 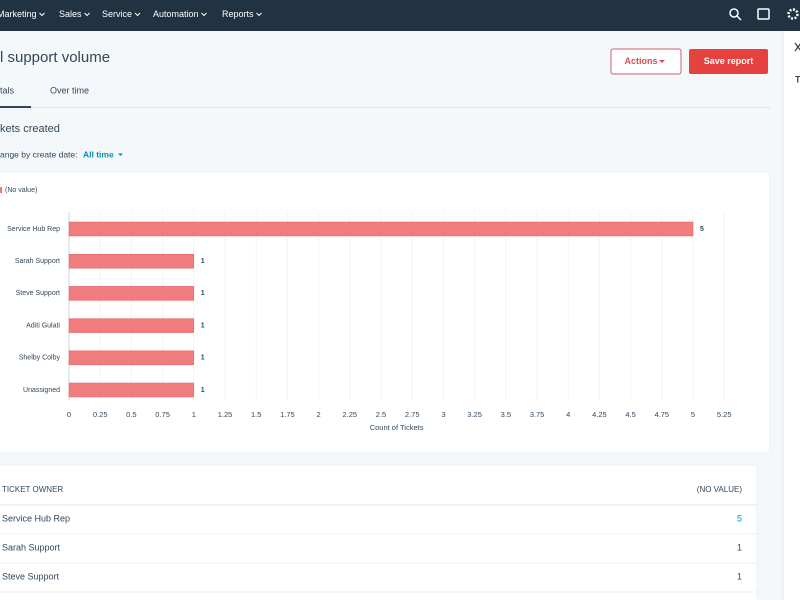 What do you see at coordinates (797, 47) in the screenshot?
I see `close-icon` at bounding box center [797, 47].